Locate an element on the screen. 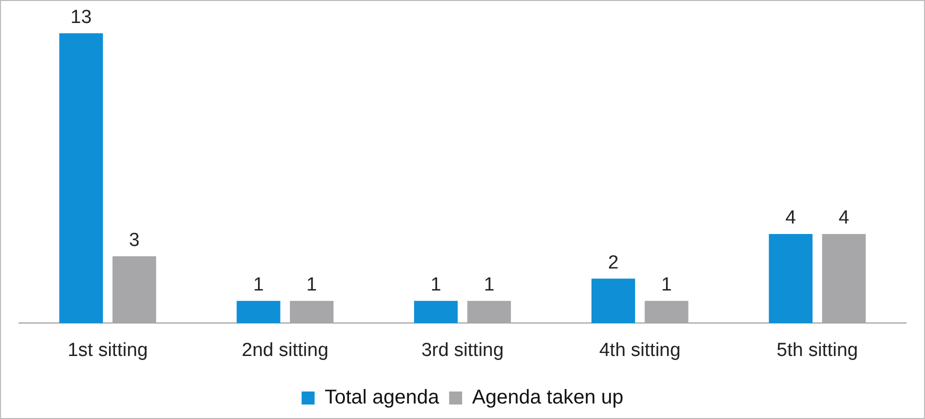  data-label: 2 is located at coordinates (613, 263).